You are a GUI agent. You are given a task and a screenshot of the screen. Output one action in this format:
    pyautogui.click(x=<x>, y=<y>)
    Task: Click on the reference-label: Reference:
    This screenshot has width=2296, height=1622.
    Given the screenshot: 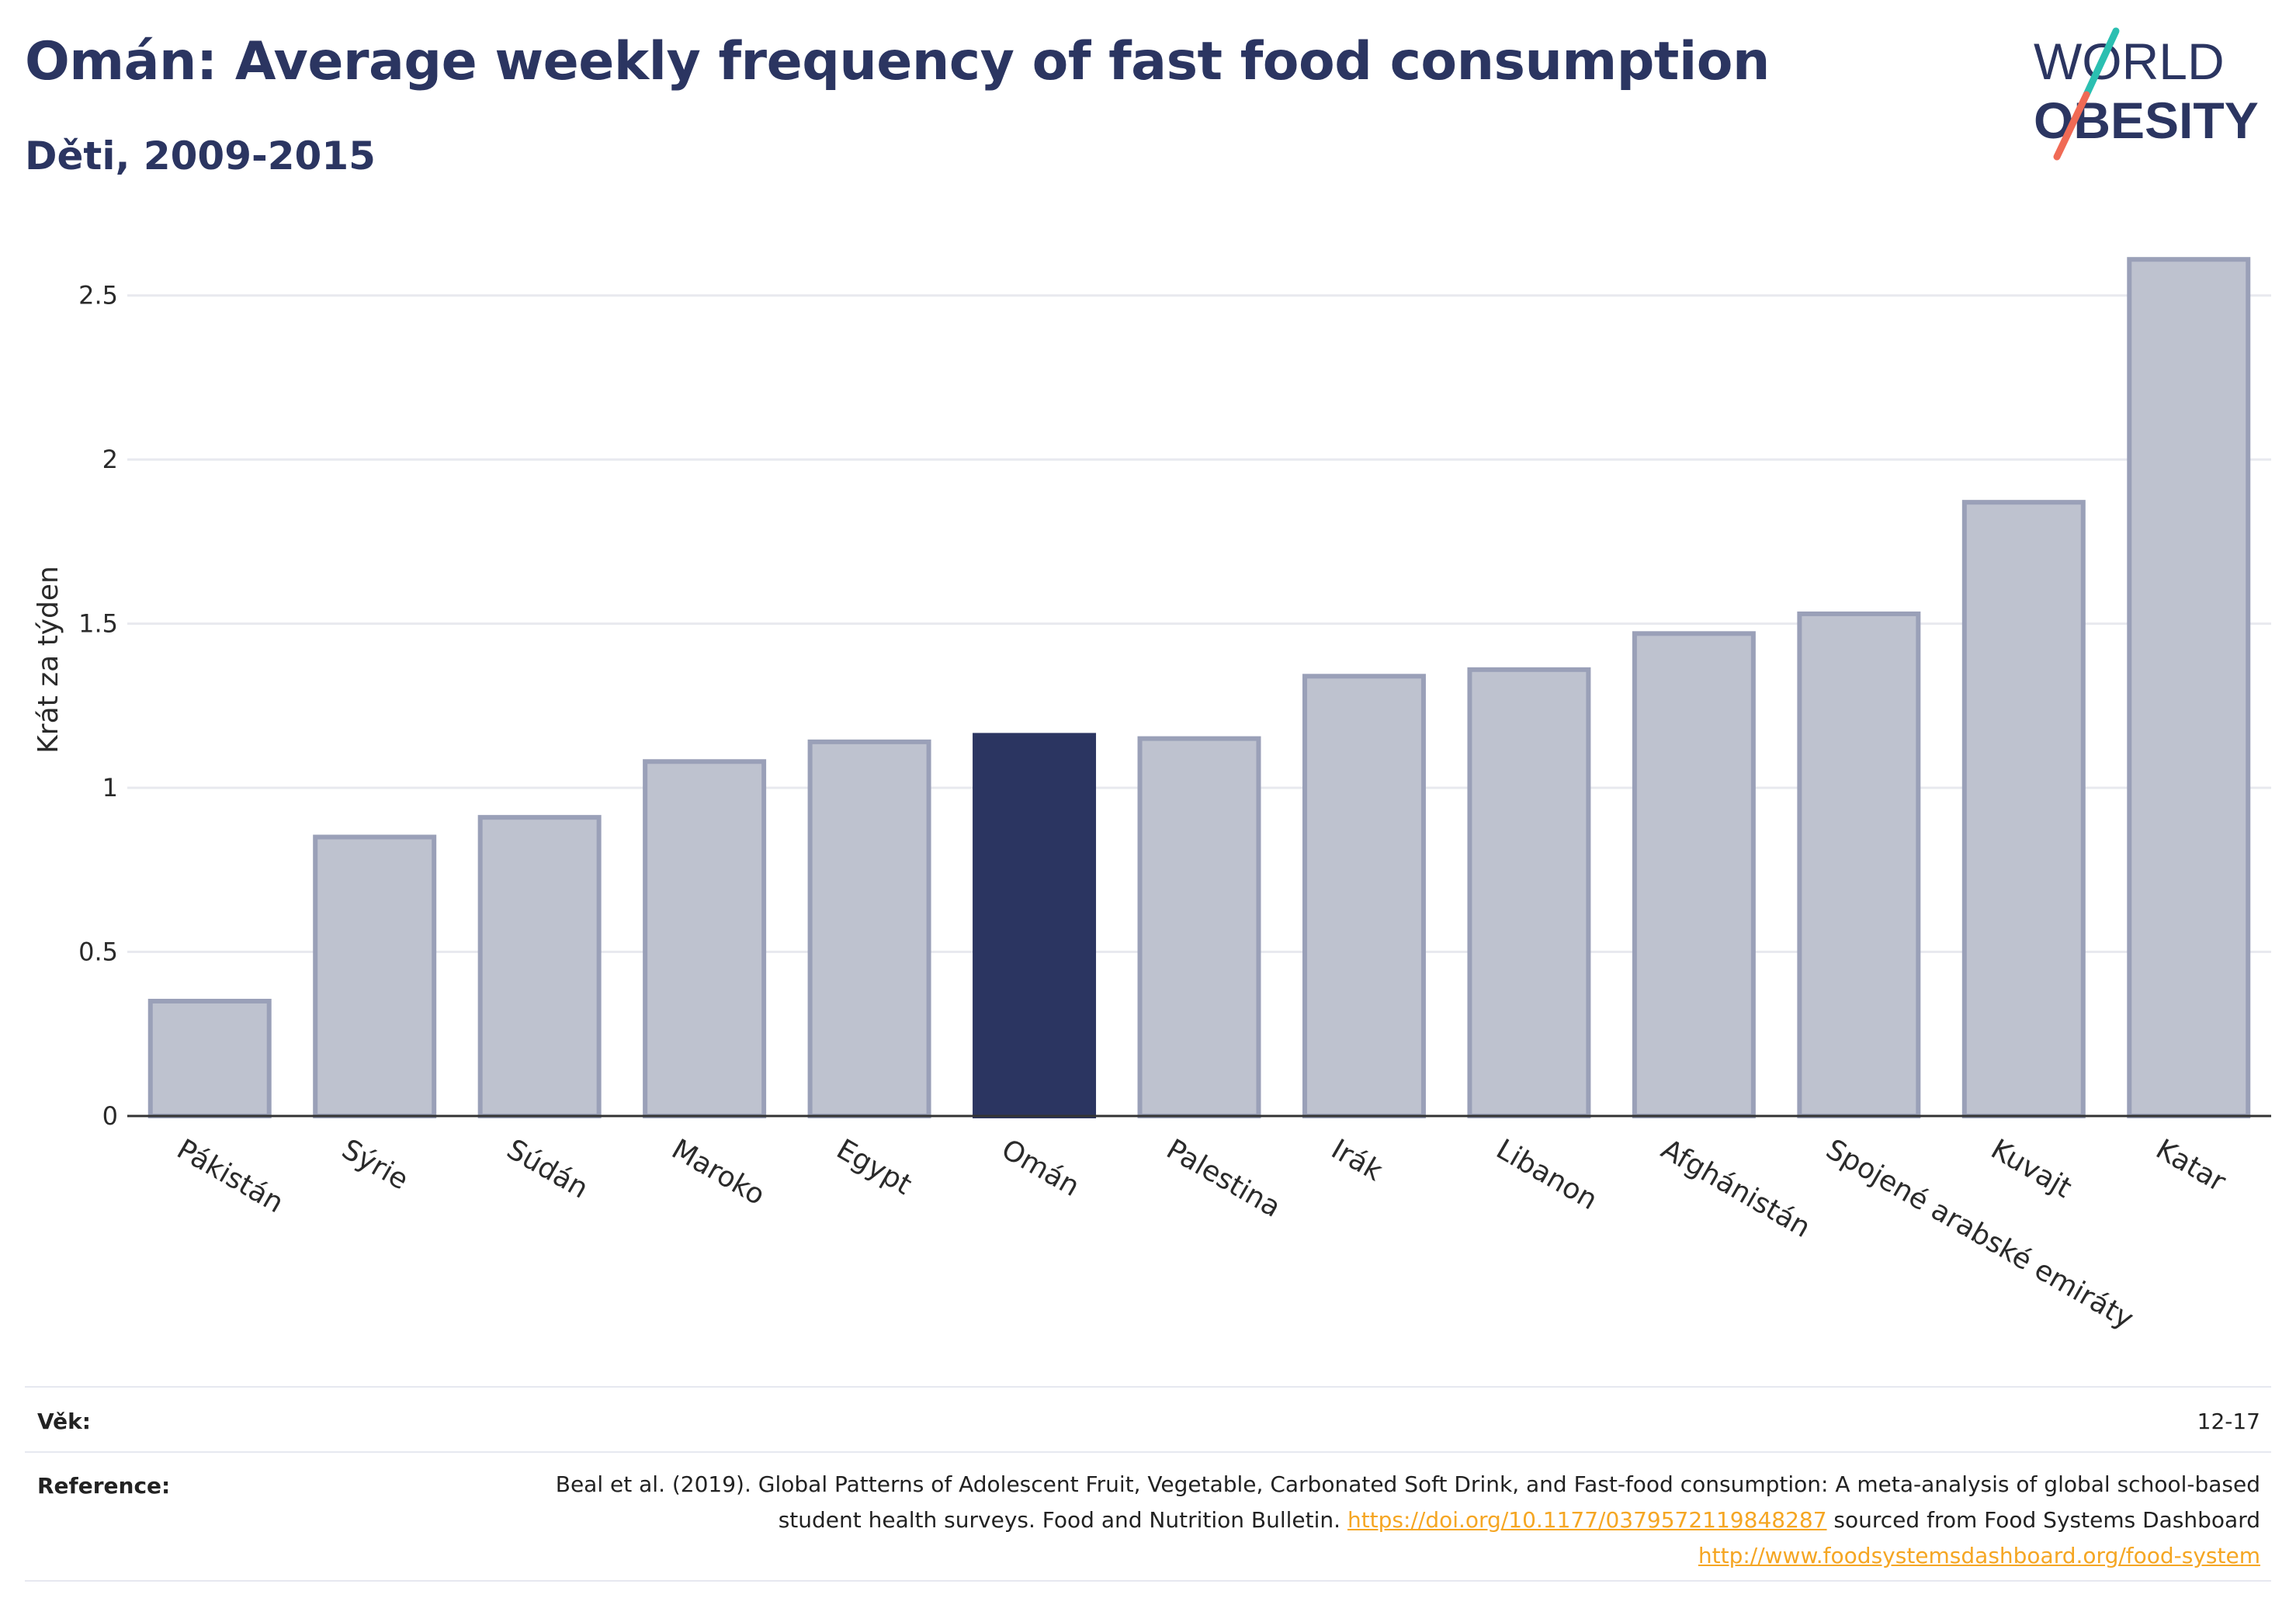 What is the action you would take?
    pyautogui.click(x=104, y=1486)
    